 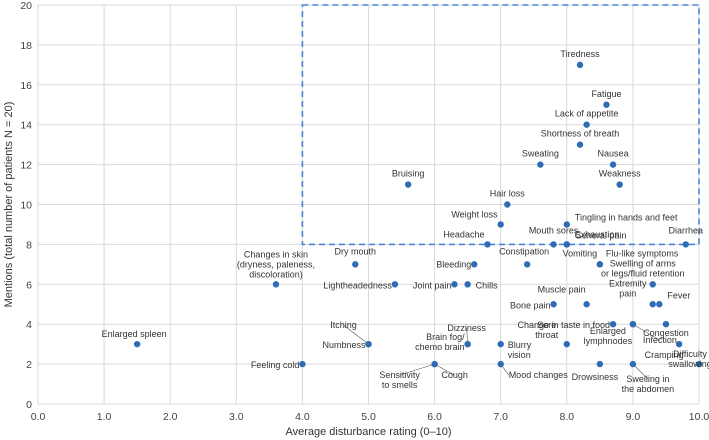 I want to click on point-label: Extremity pain, so click(x=628, y=288).